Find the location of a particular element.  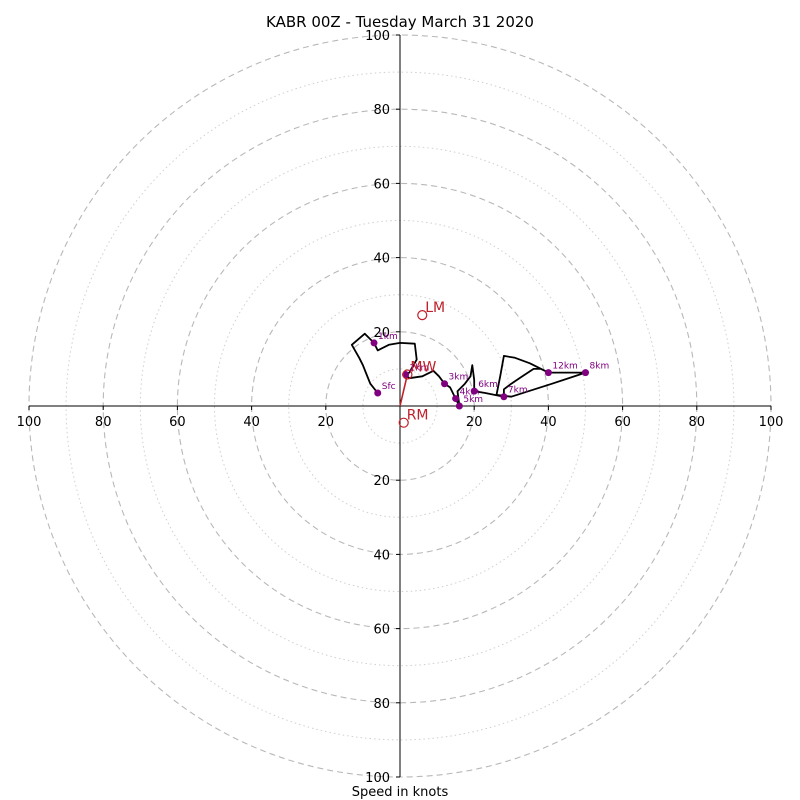

height-label-5km: 5km is located at coordinates (473, 400).